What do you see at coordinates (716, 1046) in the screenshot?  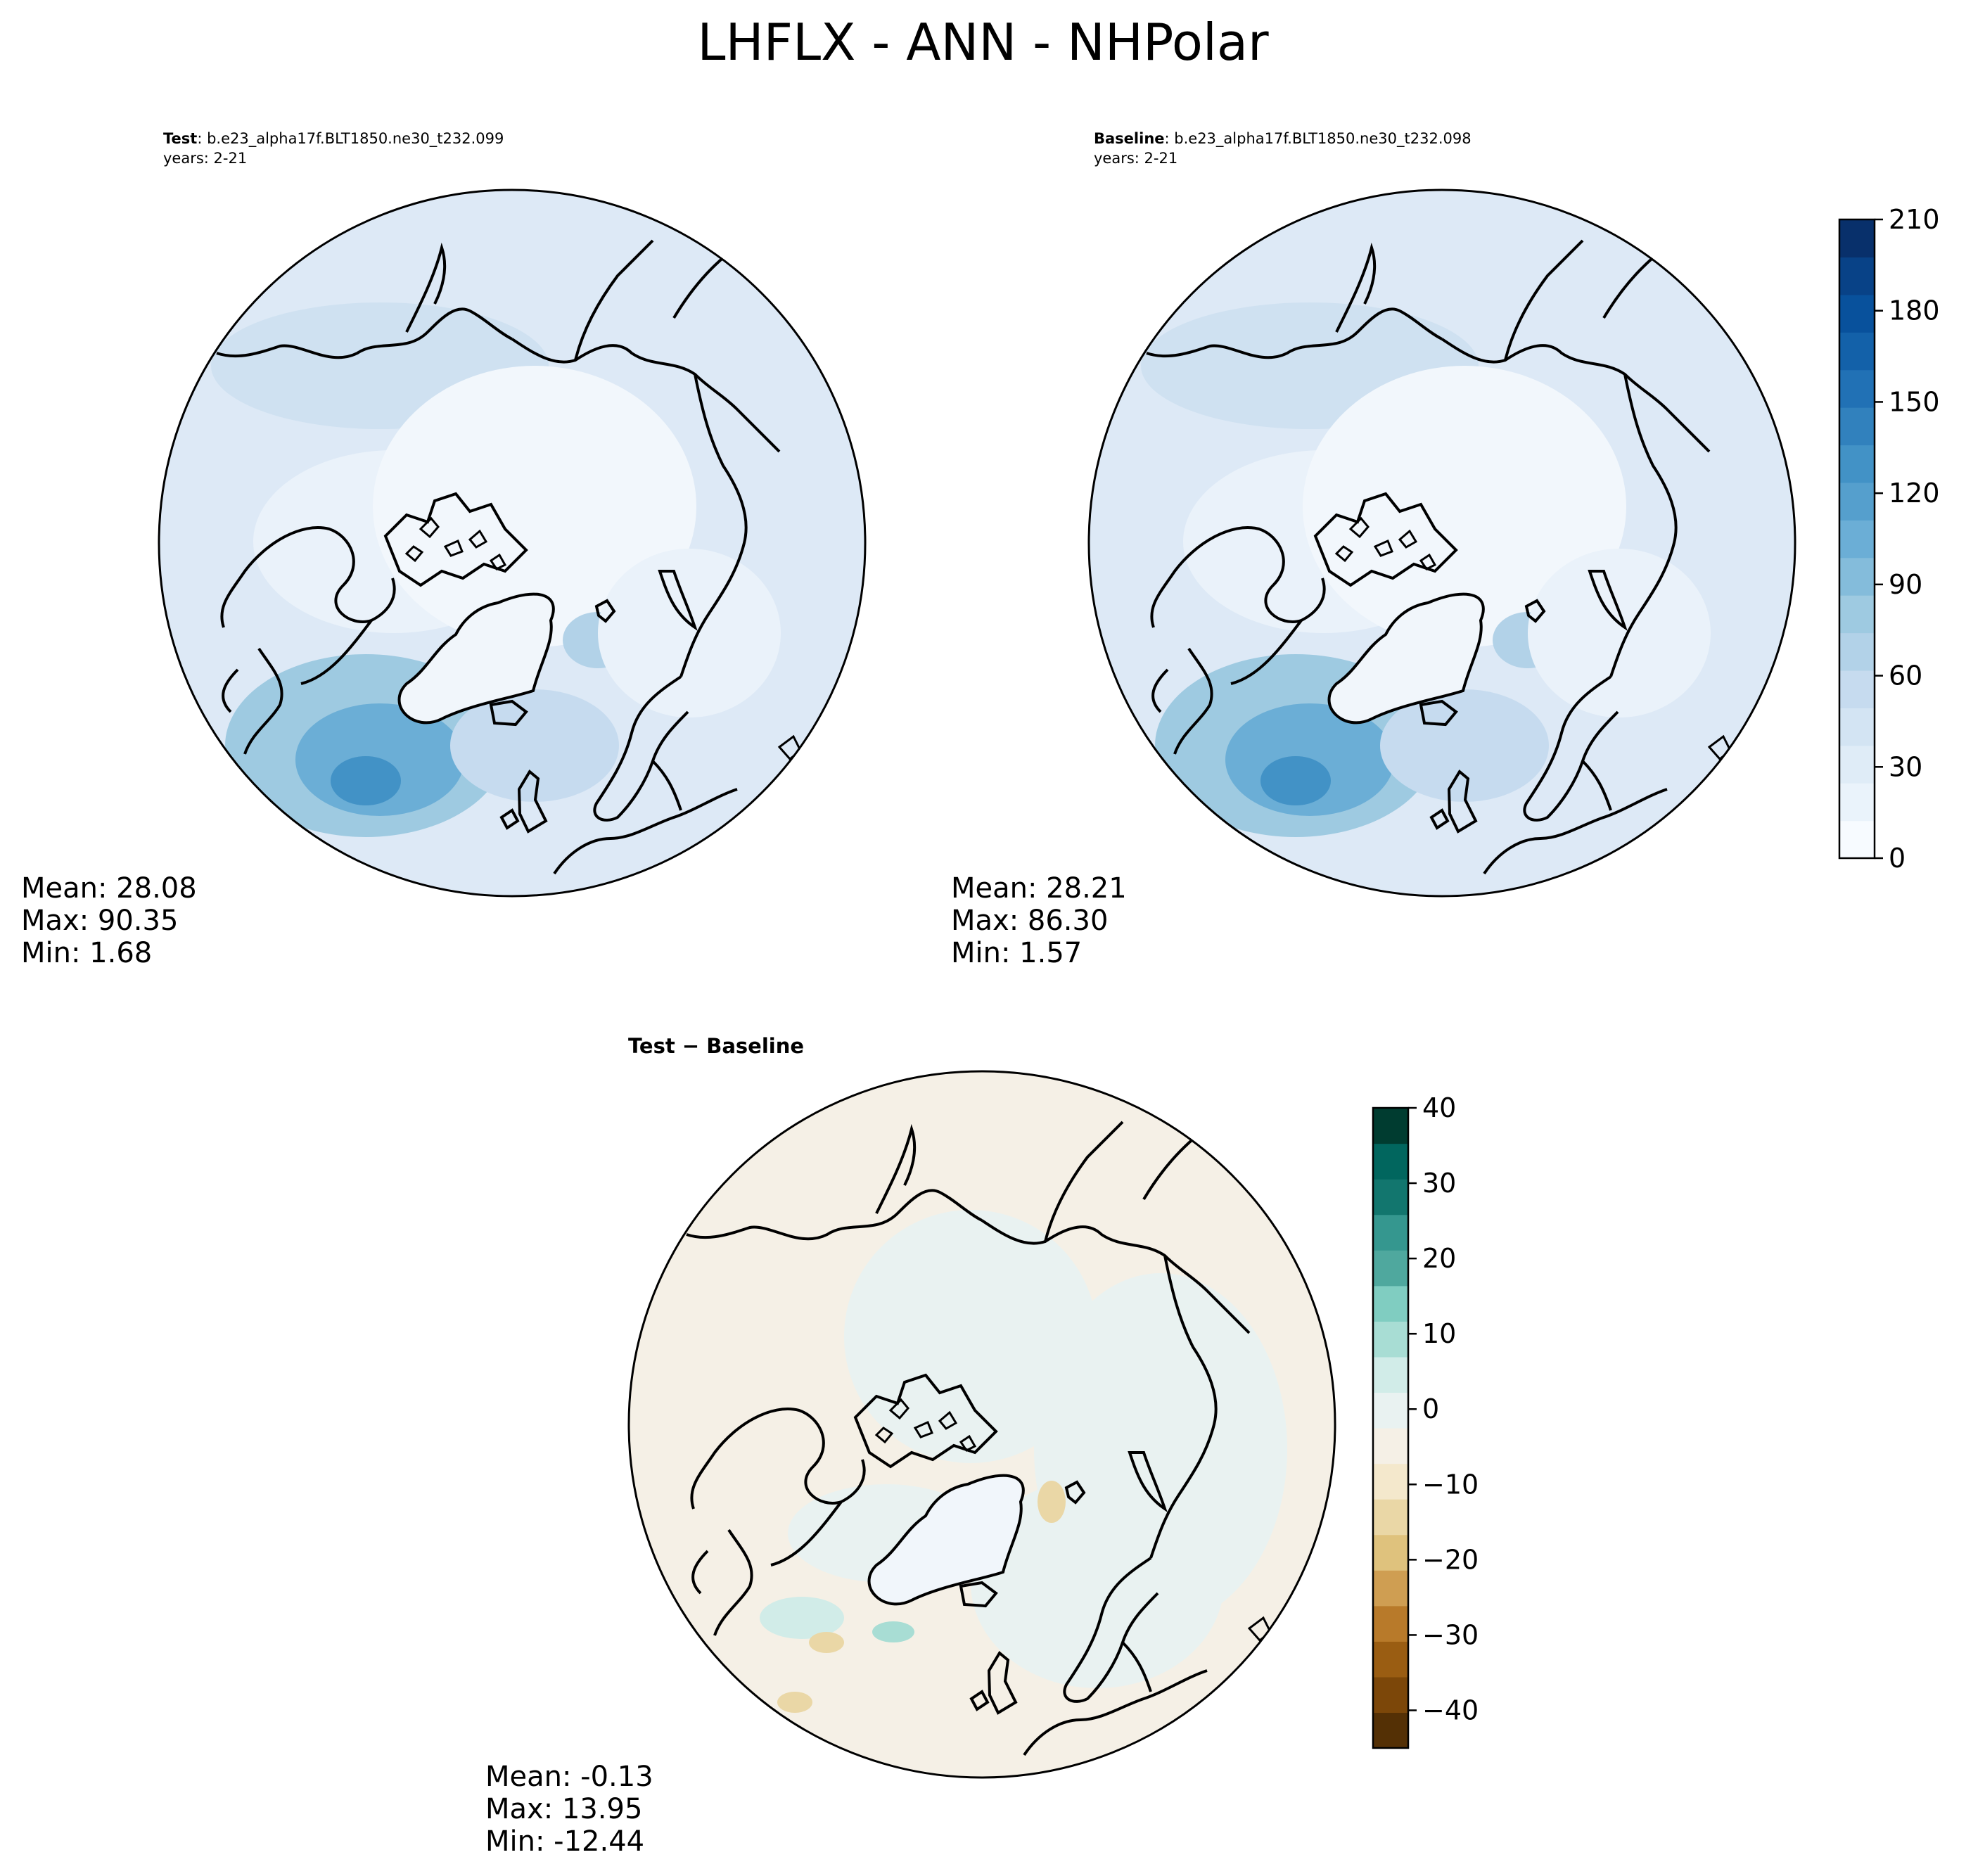 I see `diff-title: Test − Baseline` at bounding box center [716, 1046].